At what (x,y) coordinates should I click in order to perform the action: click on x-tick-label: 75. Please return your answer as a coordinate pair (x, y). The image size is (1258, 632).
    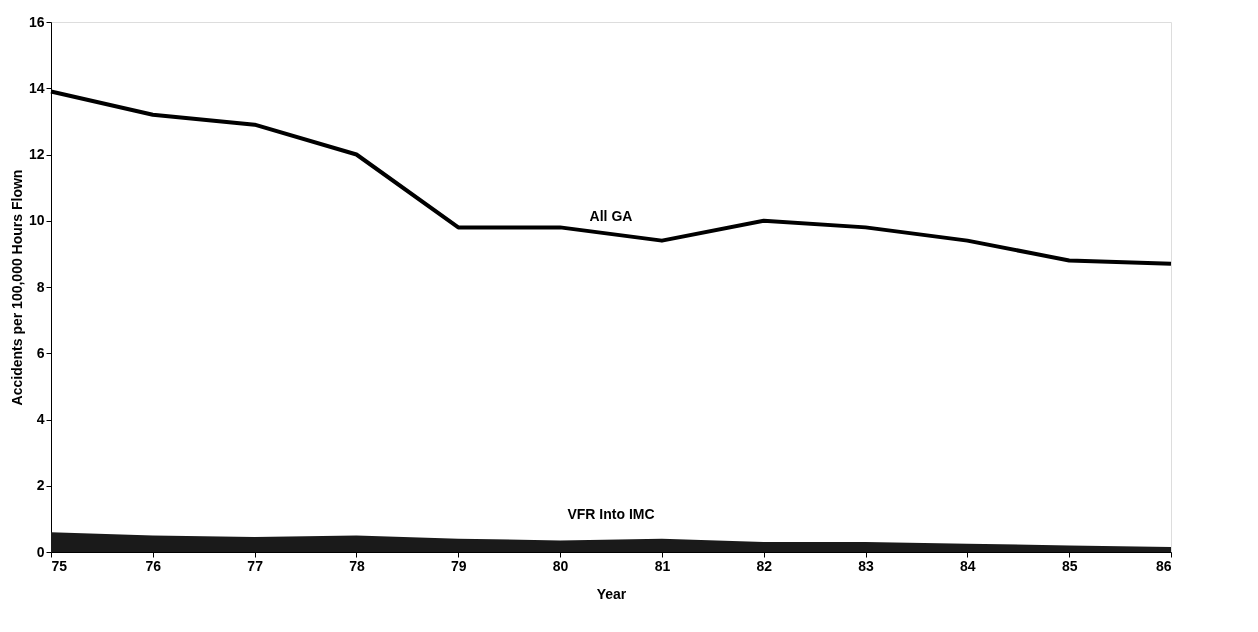
    Looking at the image, I should click on (59, 565).